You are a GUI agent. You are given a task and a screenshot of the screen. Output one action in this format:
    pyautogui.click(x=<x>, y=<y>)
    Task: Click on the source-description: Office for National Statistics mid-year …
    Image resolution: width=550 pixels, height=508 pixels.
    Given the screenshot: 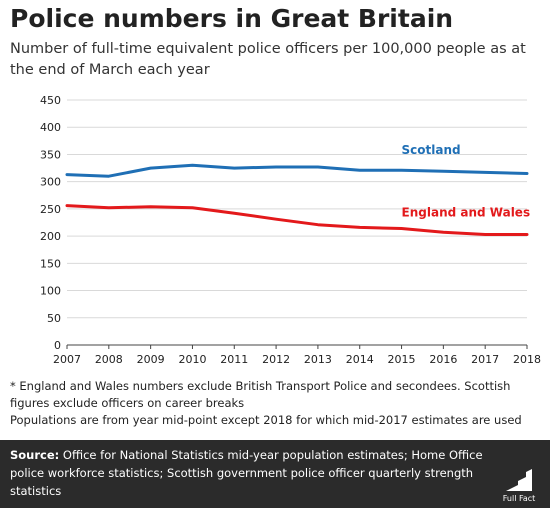 What is the action you would take?
    pyautogui.click(x=246, y=473)
    